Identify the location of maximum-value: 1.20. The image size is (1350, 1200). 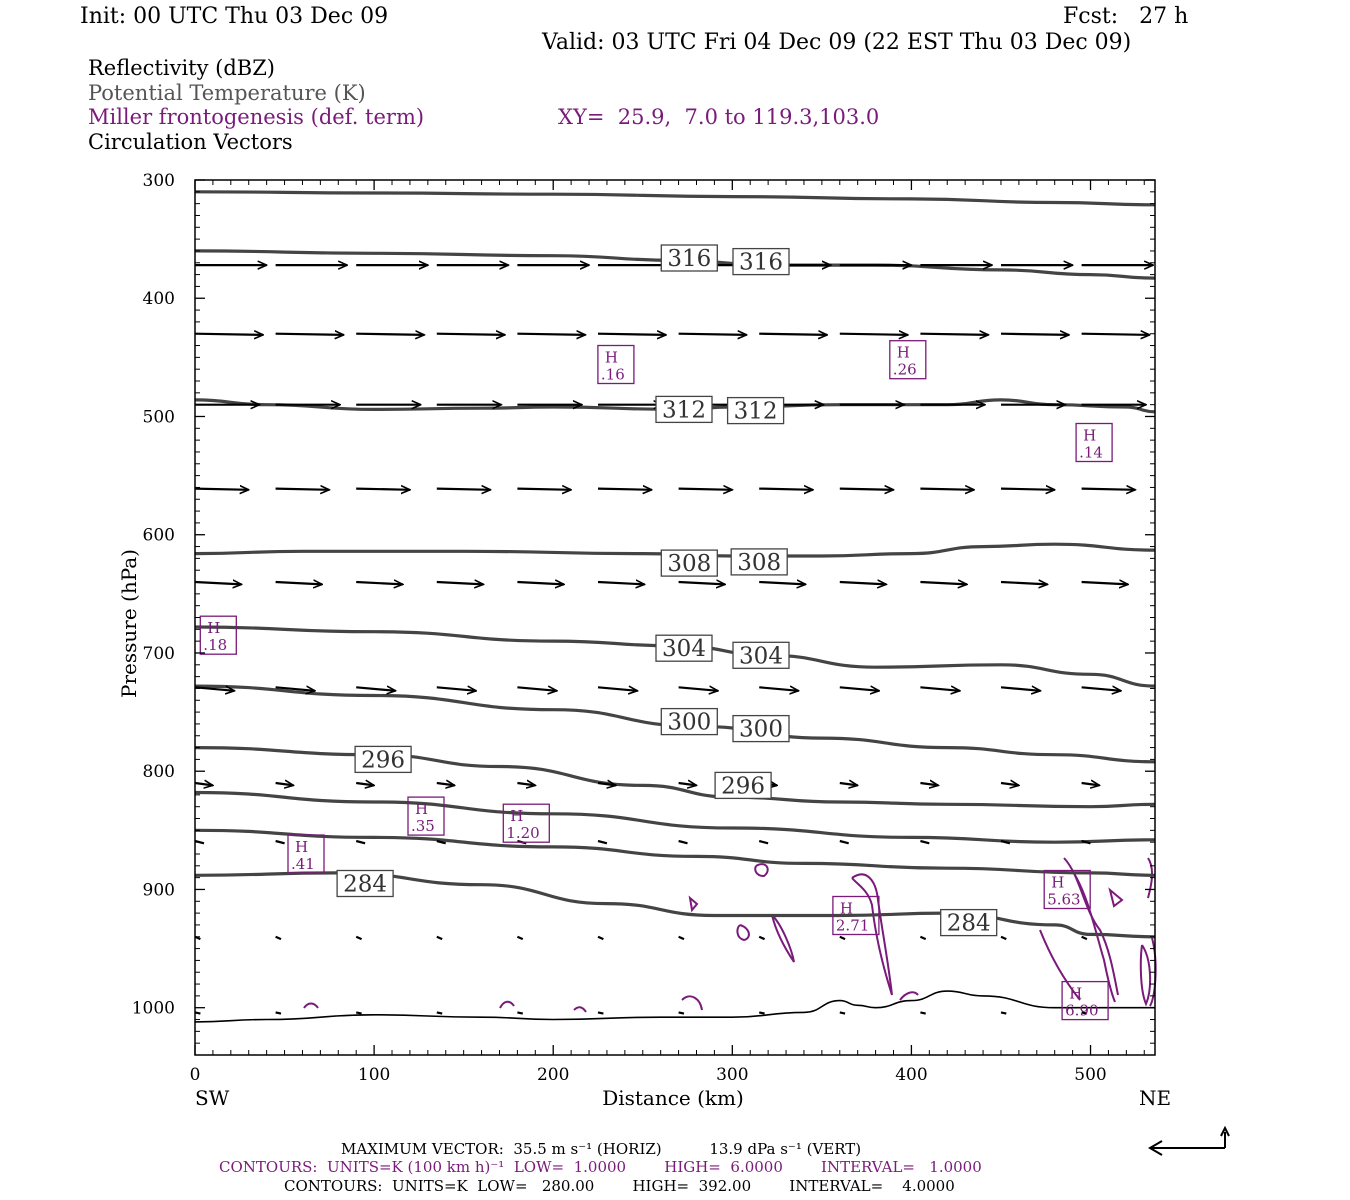
(522, 833).